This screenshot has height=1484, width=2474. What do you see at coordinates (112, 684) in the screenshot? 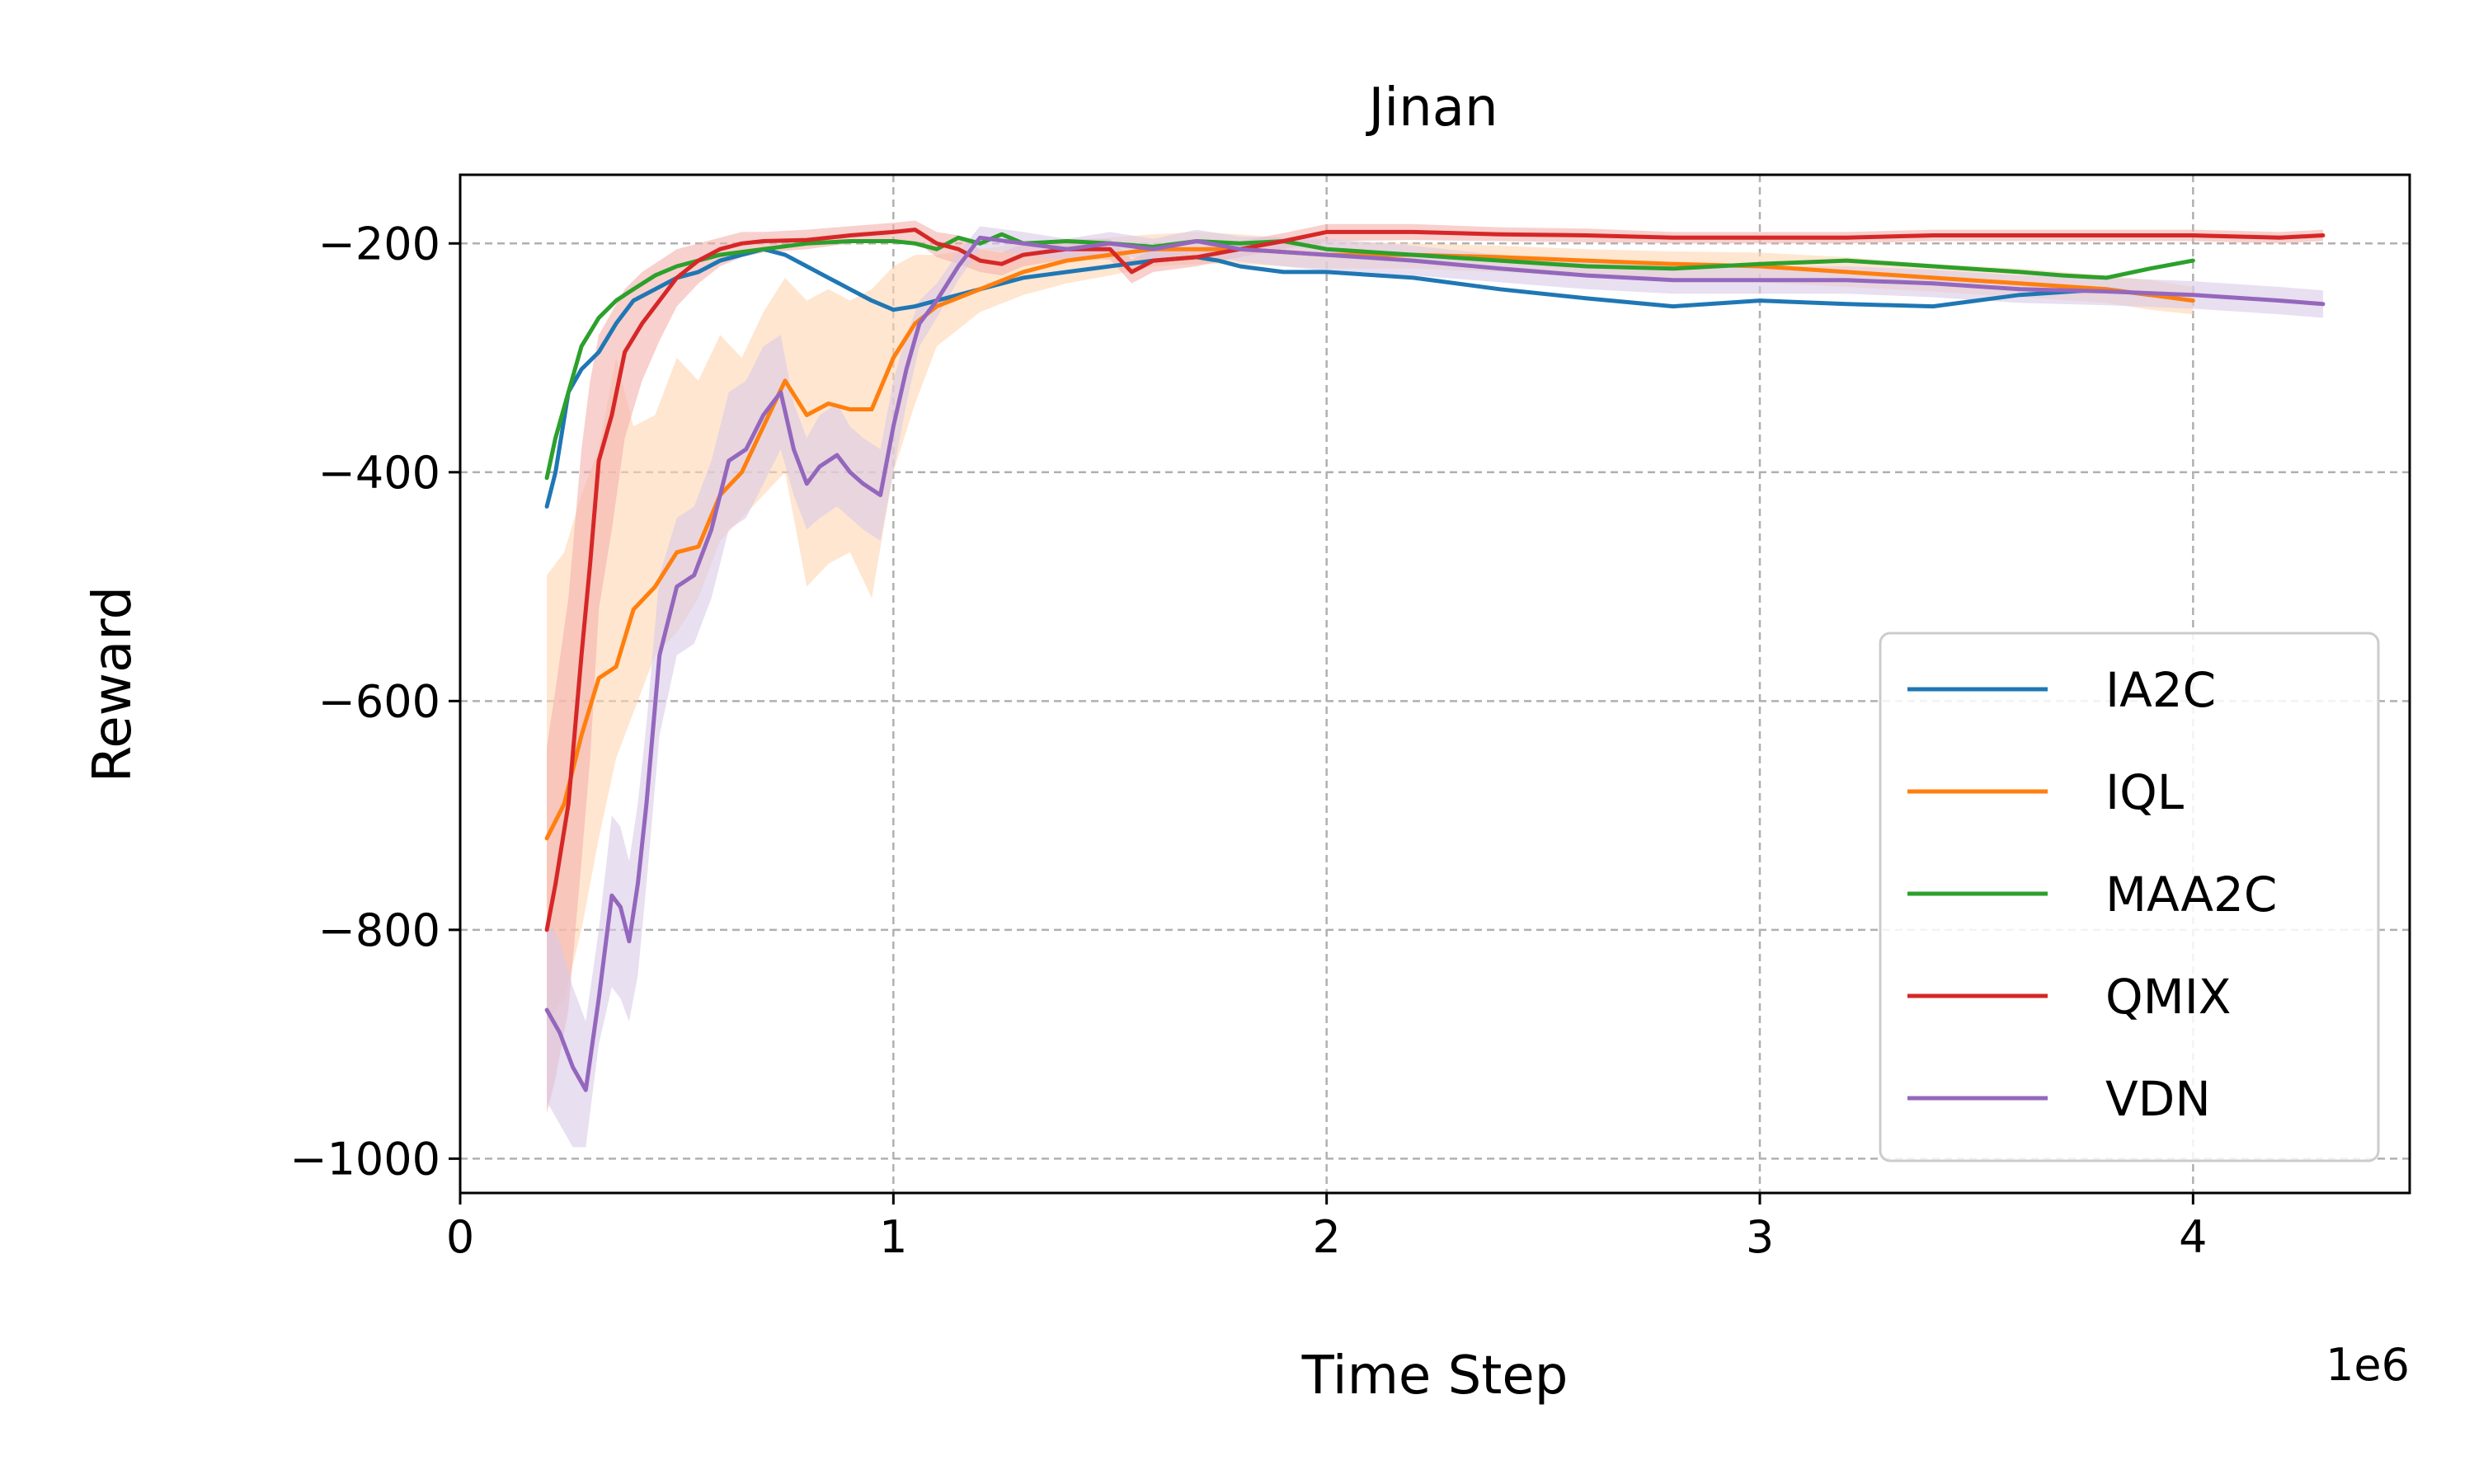
I see `y-axis-label: Reward` at bounding box center [112, 684].